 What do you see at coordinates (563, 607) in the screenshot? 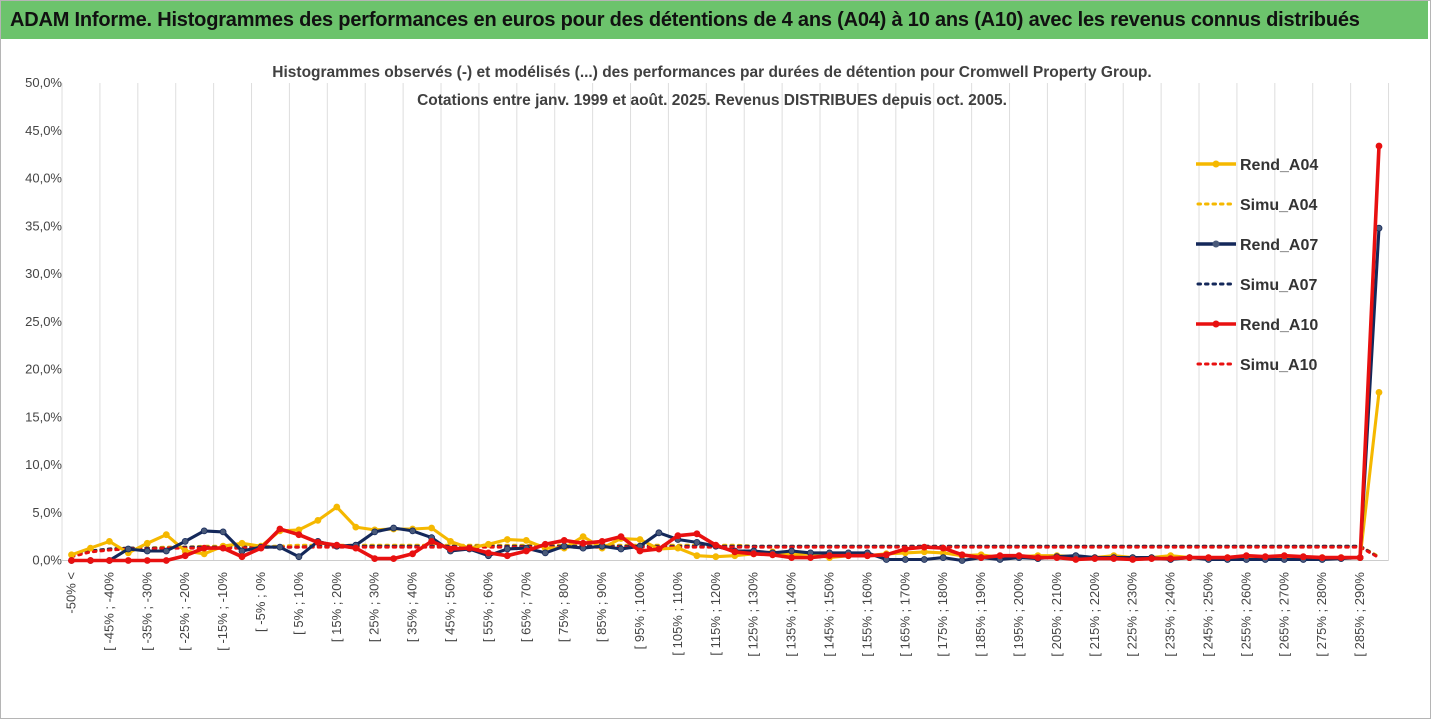
I see `x-tick-label: [ 75% ; 80%` at bounding box center [563, 607].